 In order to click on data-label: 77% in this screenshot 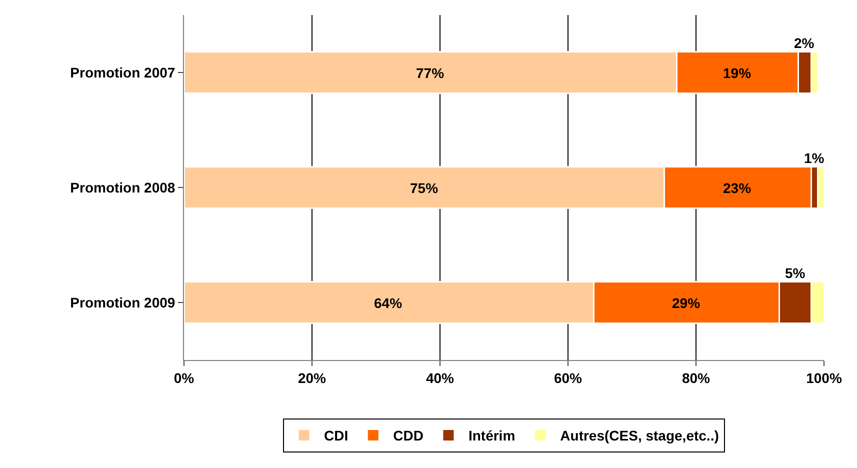, I will do `click(430, 73)`.